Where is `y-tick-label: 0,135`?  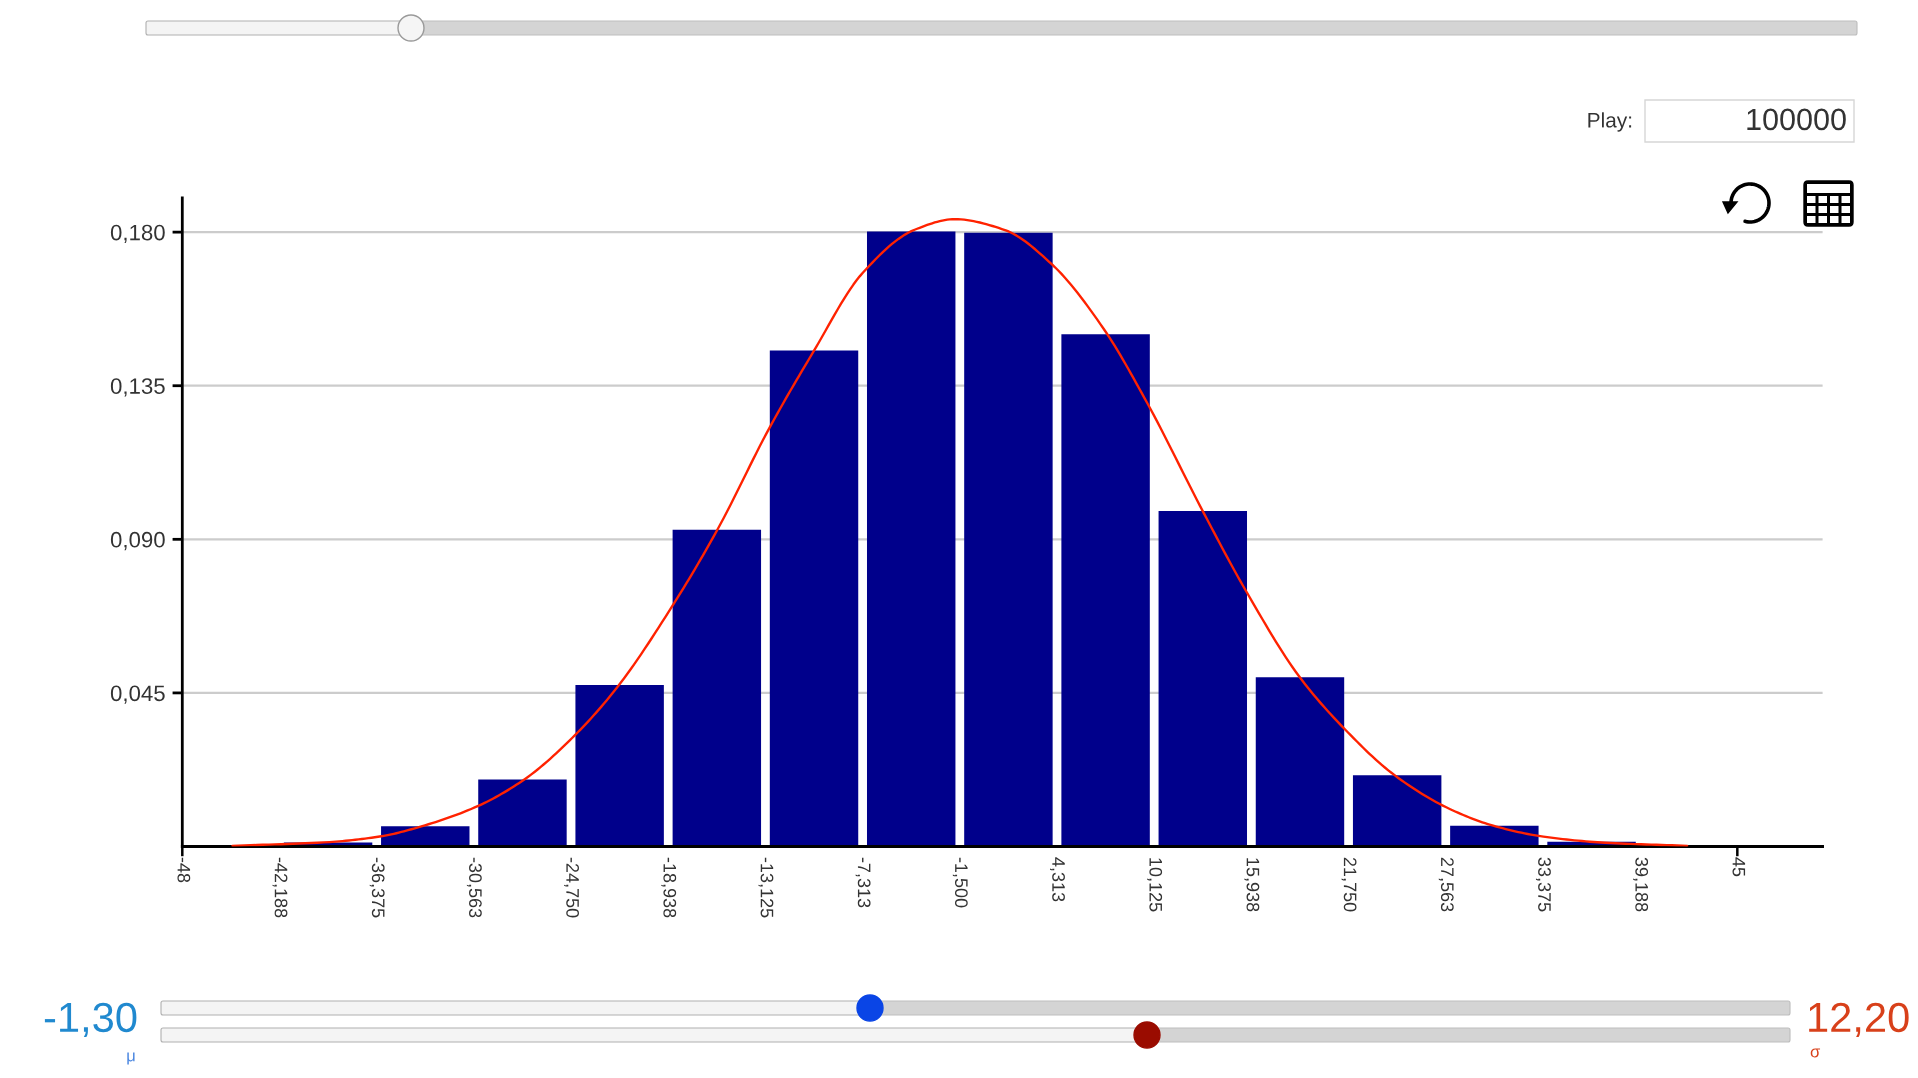 y-tick-label: 0,135 is located at coordinates (137, 387).